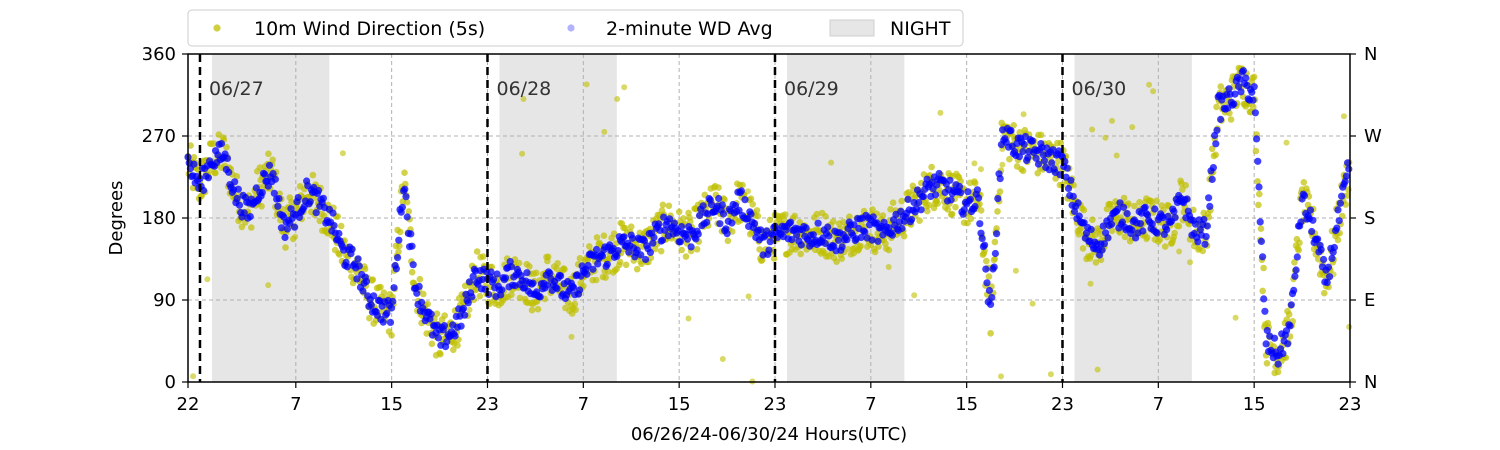 The width and height of the screenshot is (1500, 450). What do you see at coordinates (1062, 404) in the screenshot?
I see `x-tick-label: 23` at bounding box center [1062, 404].